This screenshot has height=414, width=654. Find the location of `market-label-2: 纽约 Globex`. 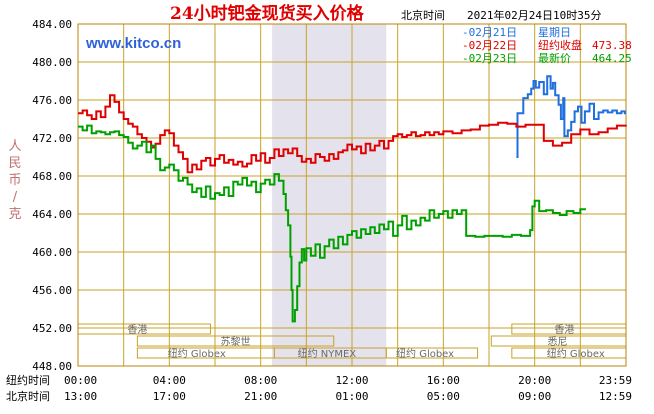

market-label-2: 纽约 Globex is located at coordinates (197, 353).